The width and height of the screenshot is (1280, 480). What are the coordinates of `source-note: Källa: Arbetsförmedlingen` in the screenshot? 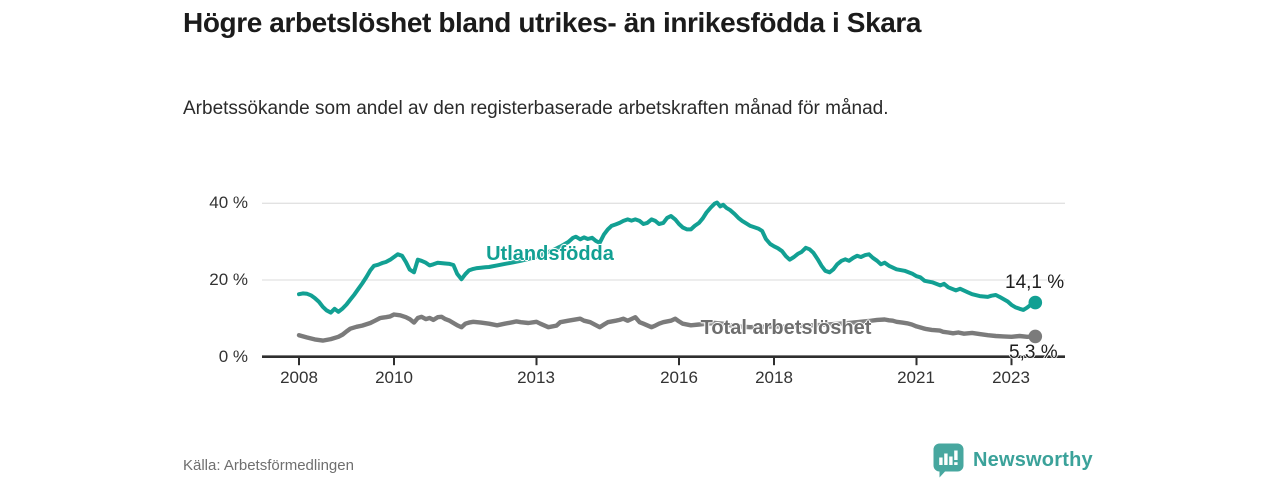 It's located at (268, 465).